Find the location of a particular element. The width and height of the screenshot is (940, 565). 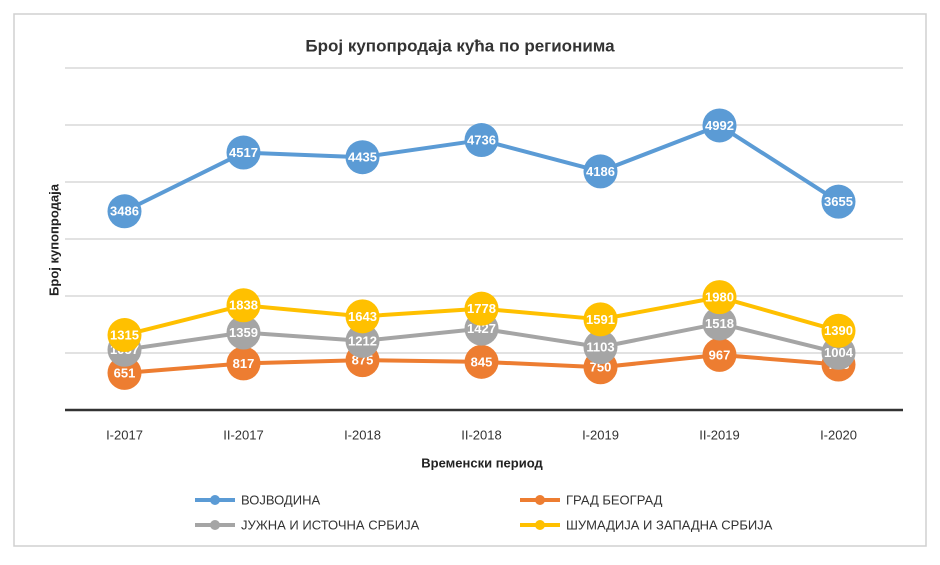

data-label: 1359 is located at coordinates (243, 332).